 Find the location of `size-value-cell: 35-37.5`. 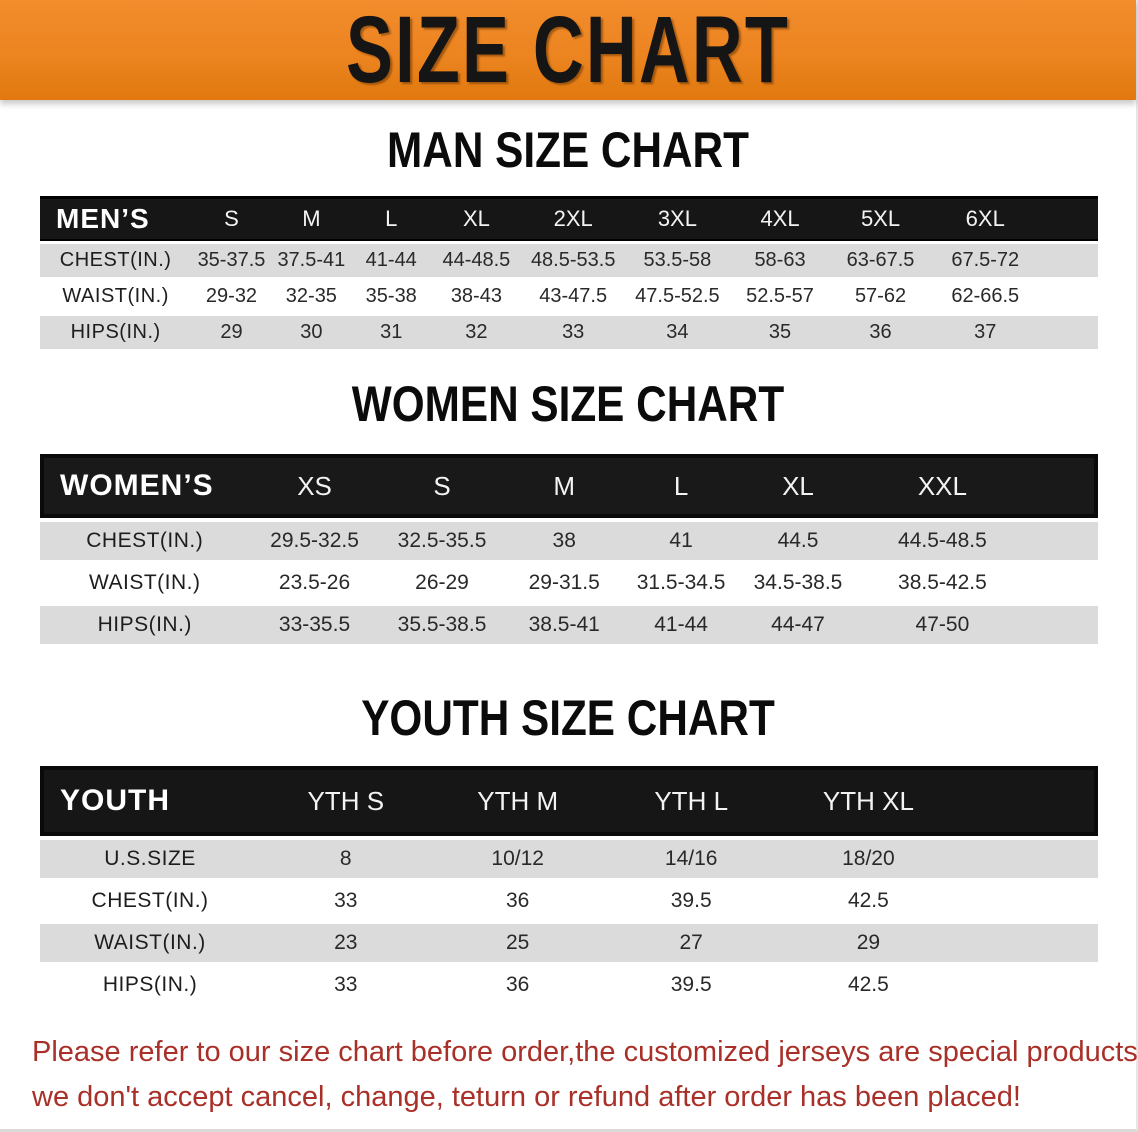

size-value-cell: 35-37.5 is located at coordinates (231, 260).